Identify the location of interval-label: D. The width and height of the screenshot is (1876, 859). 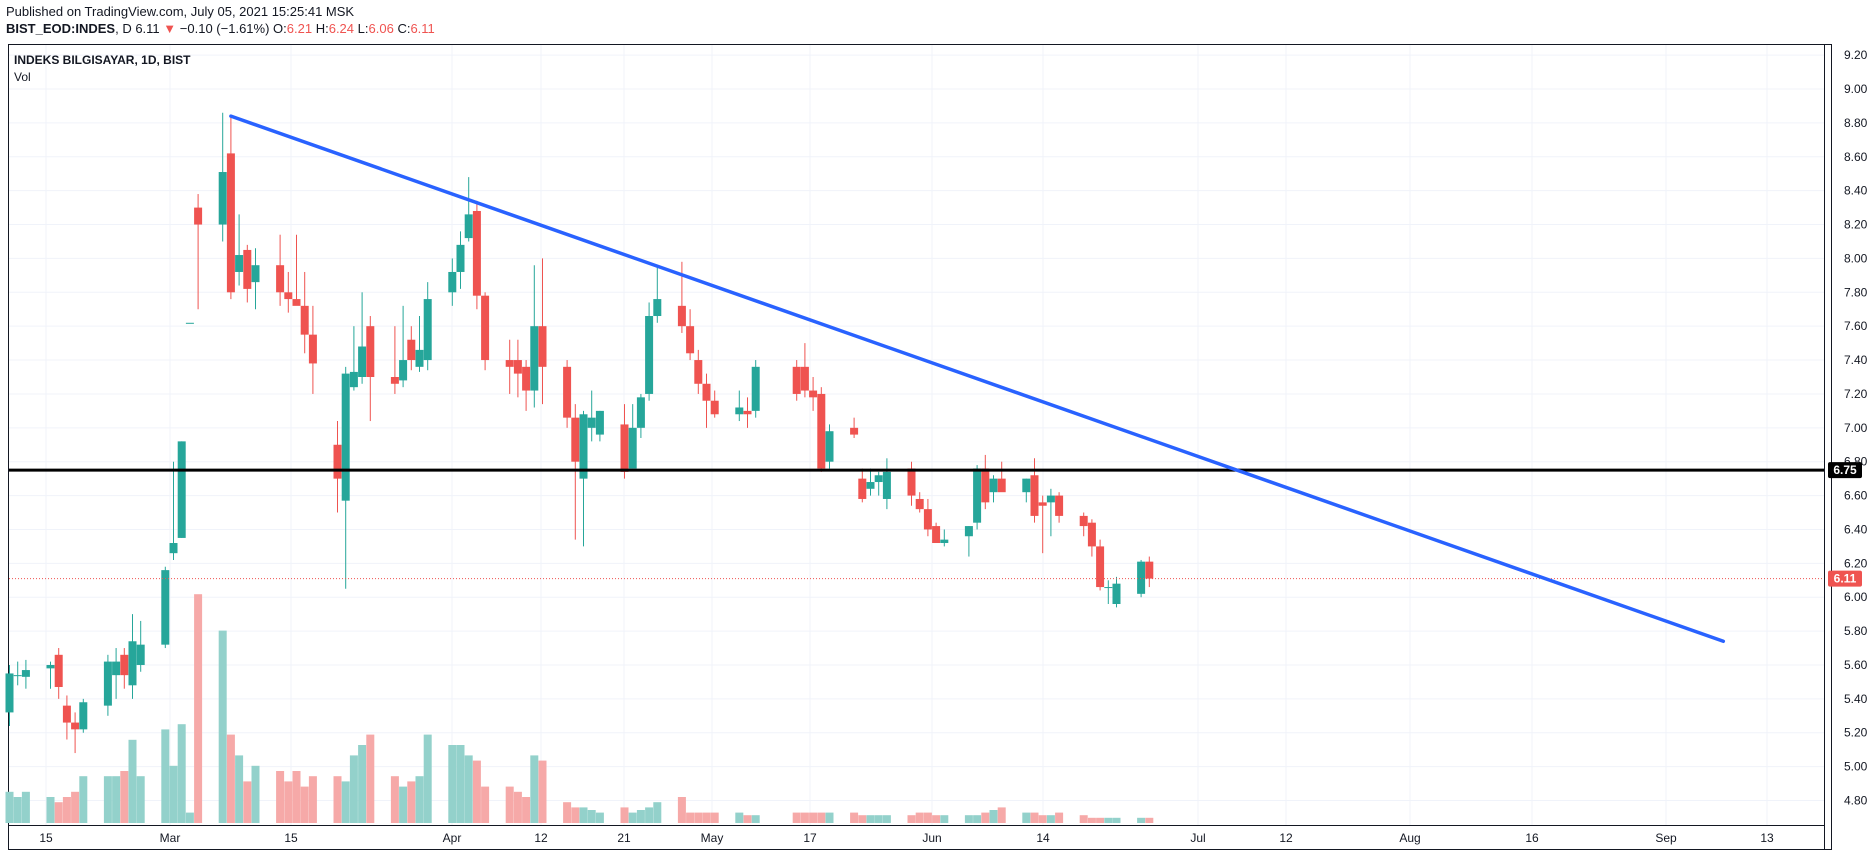
(127, 28).